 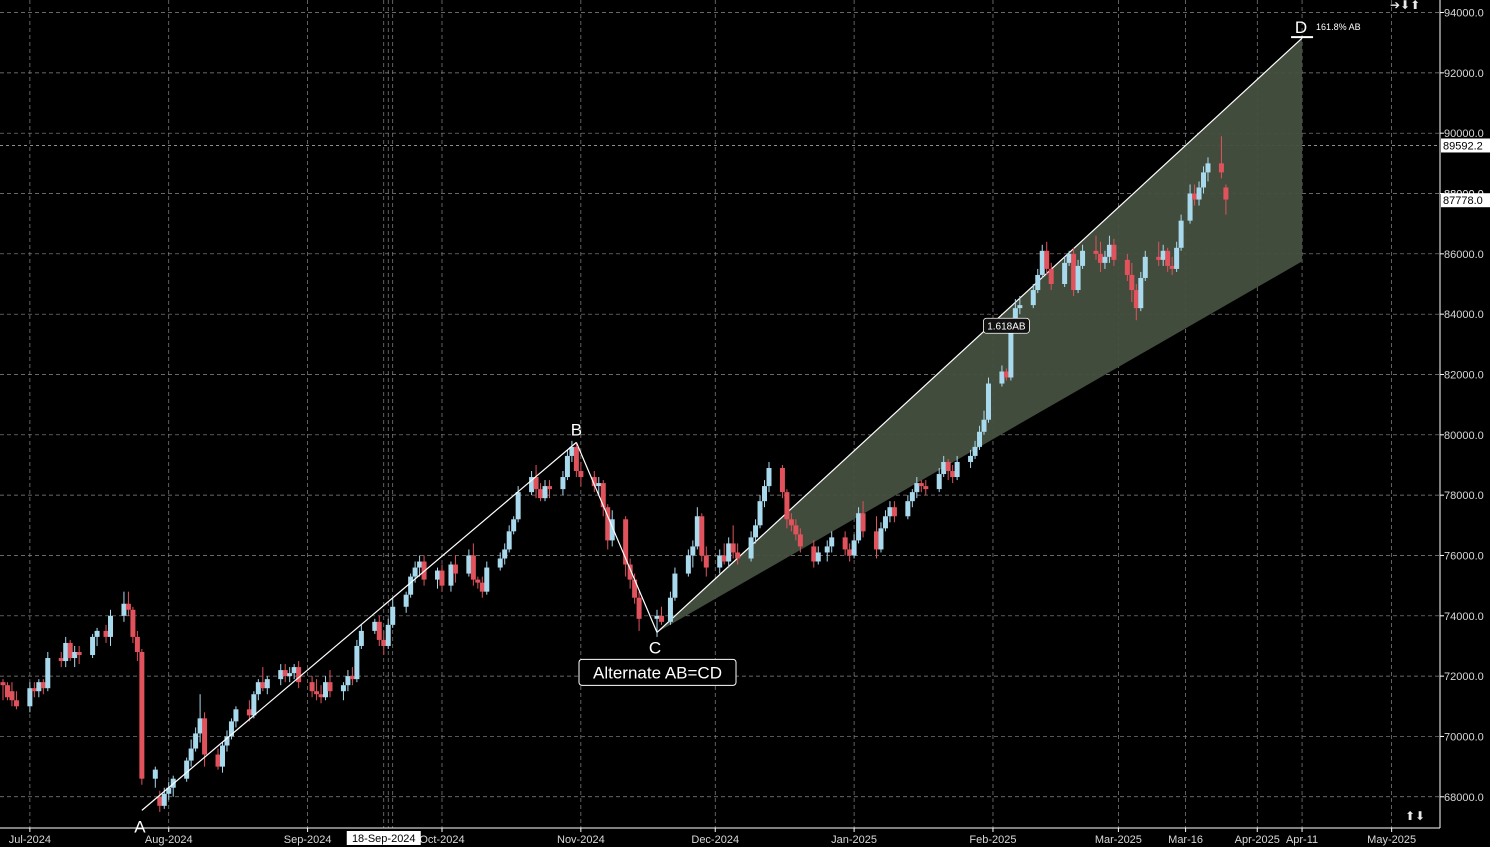 What do you see at coordinates (1464, 134) in the screenshot?
I see `y-tick-label: 90000.0` at bounding box center [1464, 134].